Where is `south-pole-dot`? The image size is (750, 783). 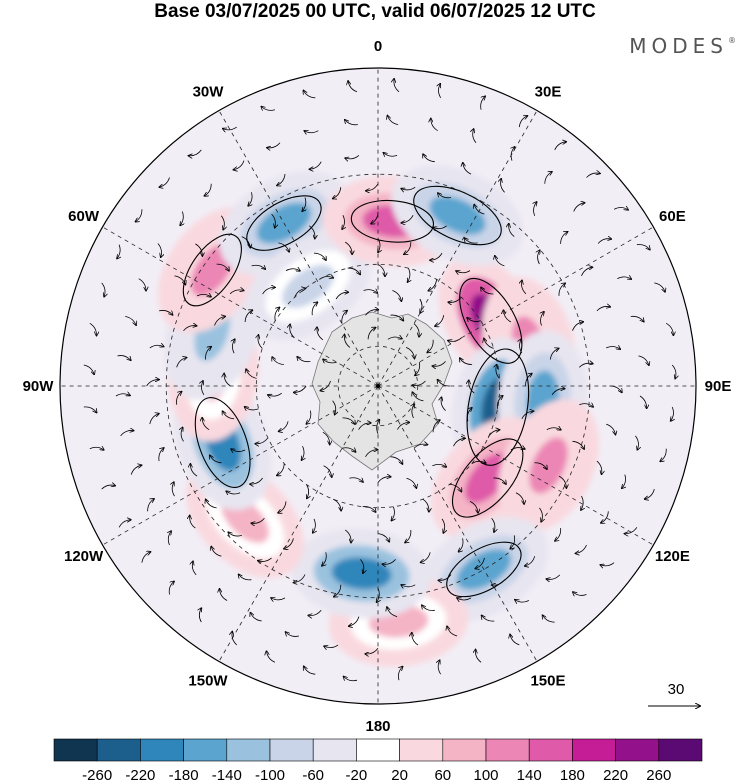 south-pole-dot is located at coordinates (378, 386).